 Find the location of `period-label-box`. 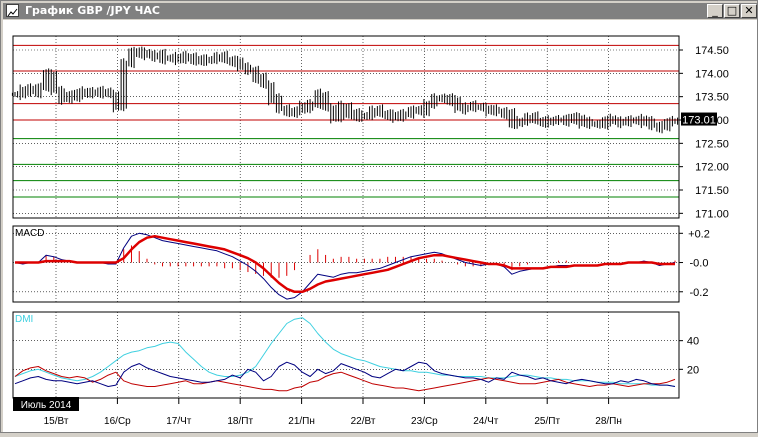

period-label-box is located at coordinates (46, 404).